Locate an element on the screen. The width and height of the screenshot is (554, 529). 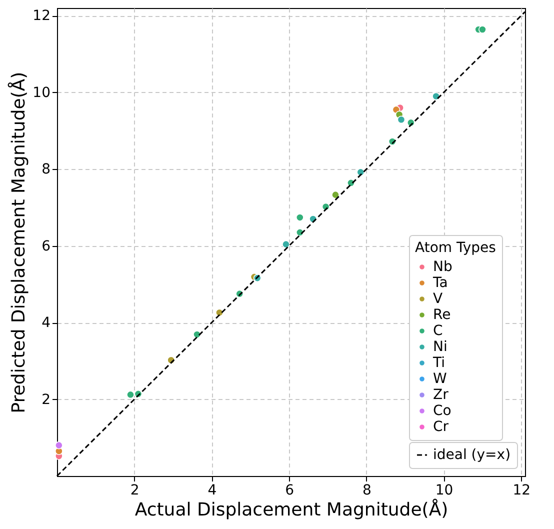
legend-label: C is located at coordinates (438, 331).